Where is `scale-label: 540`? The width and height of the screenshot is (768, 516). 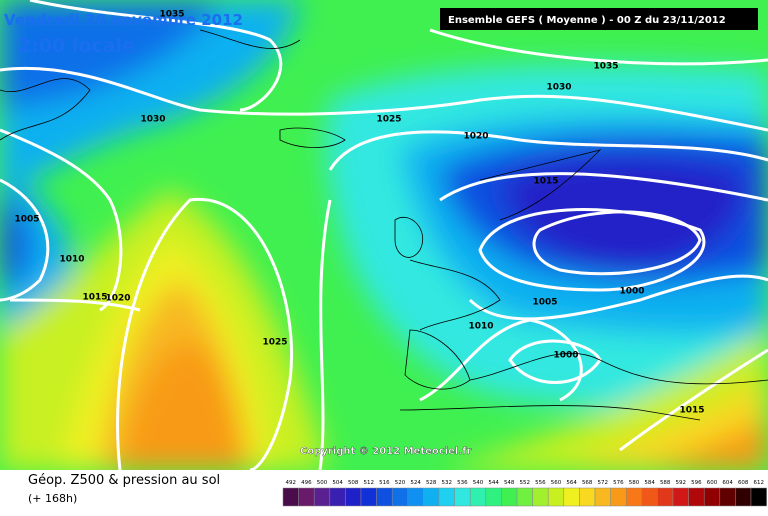 scale-label: 540 is located at coordinates (478, 483).